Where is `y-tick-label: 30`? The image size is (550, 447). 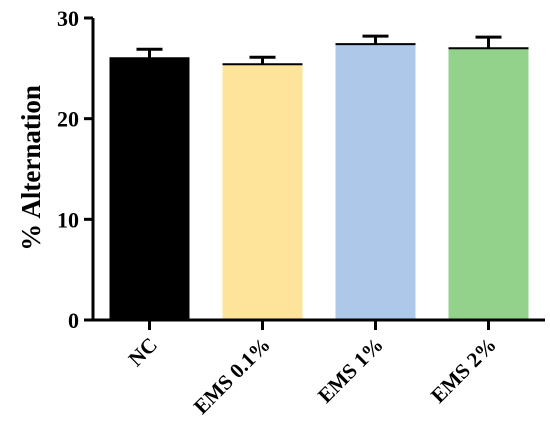 y-tick-label: 30 is located at coordinates (68, 18).